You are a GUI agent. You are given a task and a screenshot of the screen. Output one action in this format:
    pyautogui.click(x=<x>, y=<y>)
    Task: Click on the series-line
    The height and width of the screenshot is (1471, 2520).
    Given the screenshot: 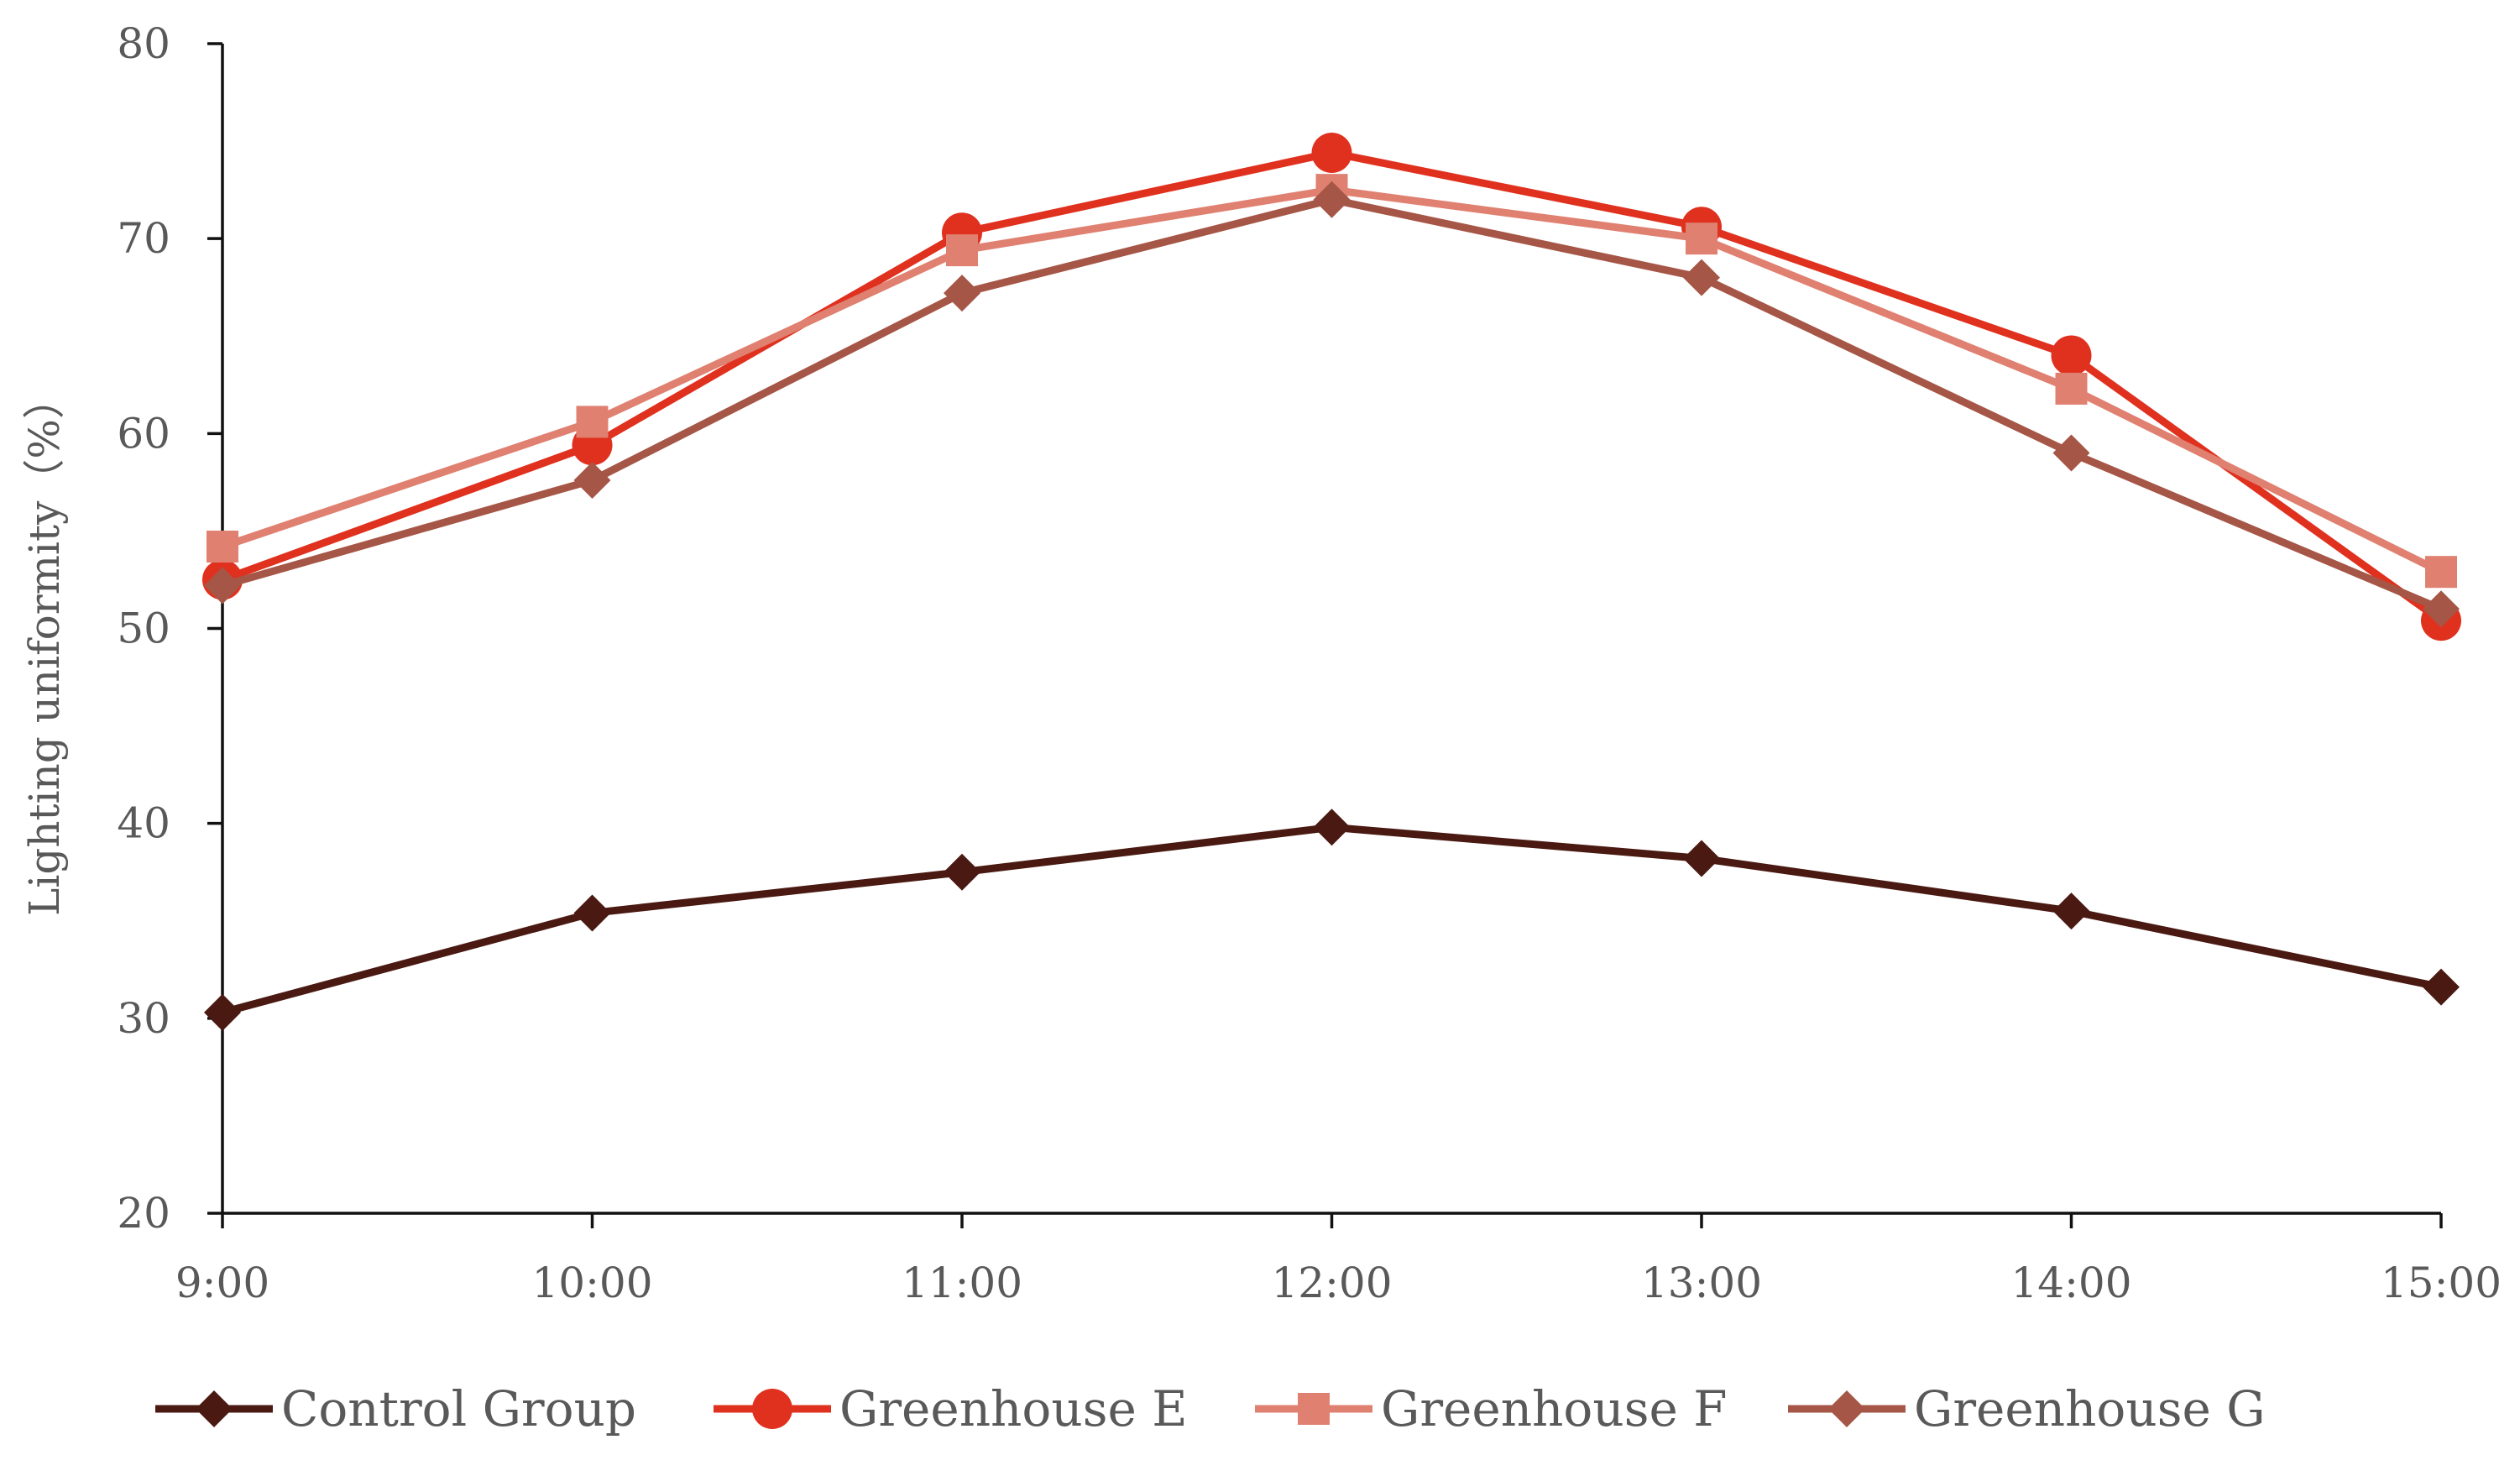 What is the action you would take?
    pyautogui.click(x=1331, y=920)
    